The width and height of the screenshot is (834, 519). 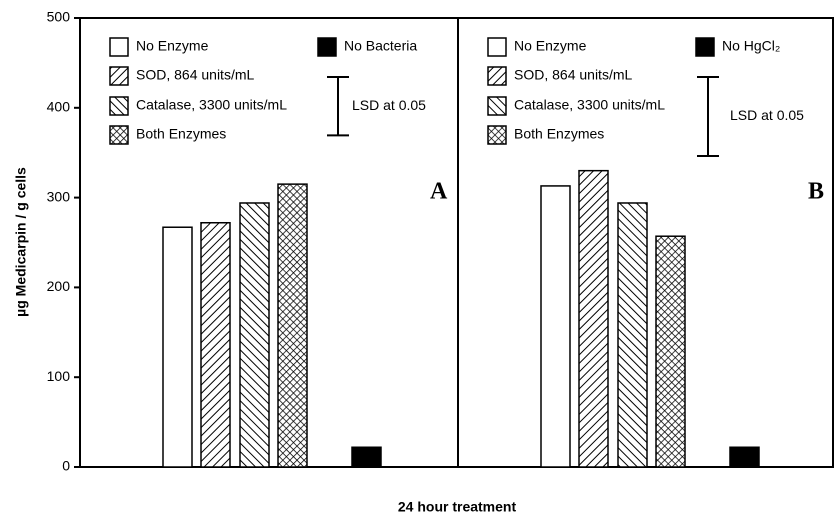 I want to click on panel-label: A, so click(x=439, y=192).